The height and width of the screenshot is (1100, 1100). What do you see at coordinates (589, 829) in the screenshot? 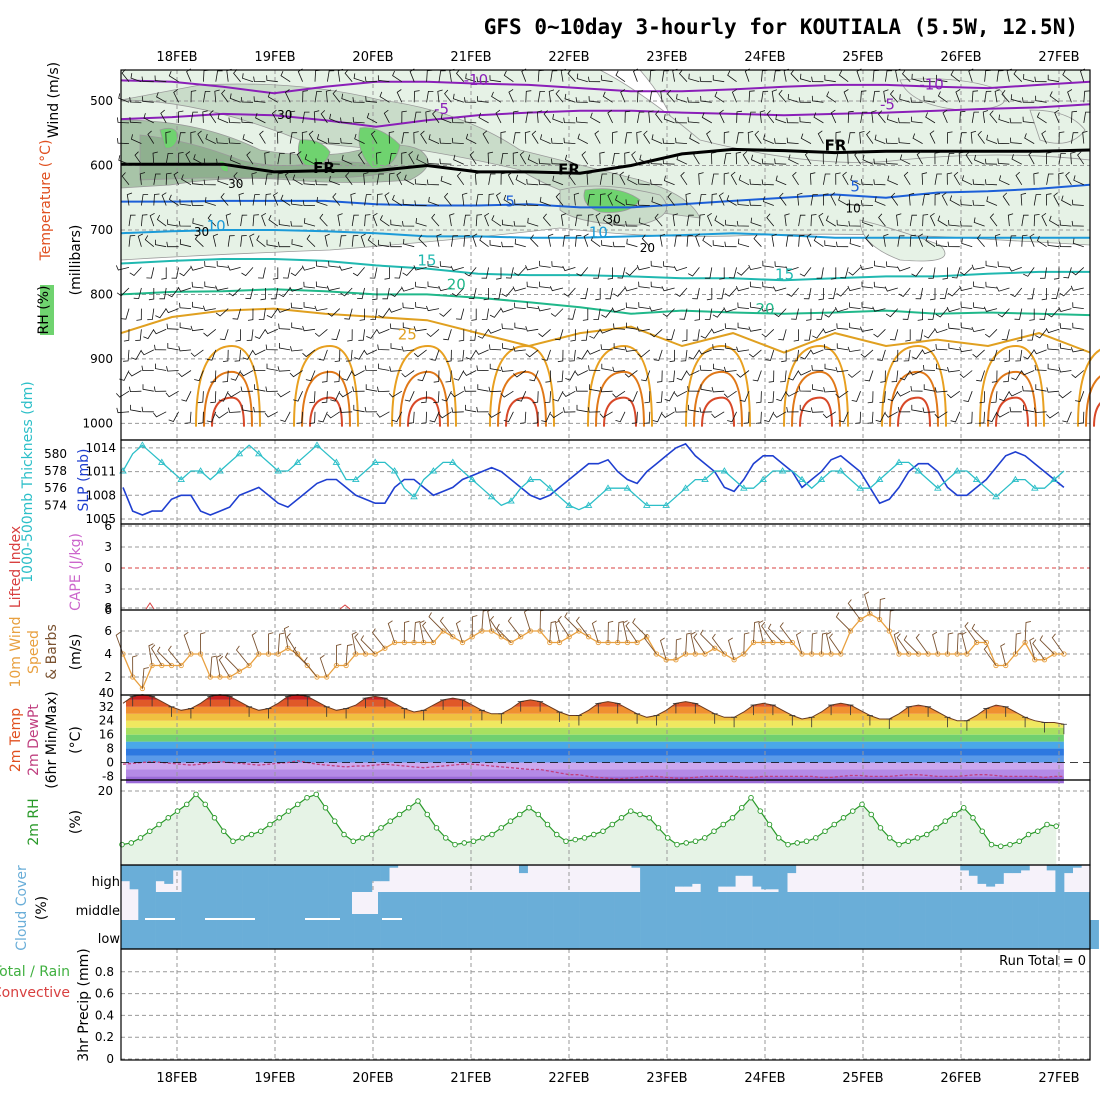
I see `rh2m-area` at bounding box center [589, 829].